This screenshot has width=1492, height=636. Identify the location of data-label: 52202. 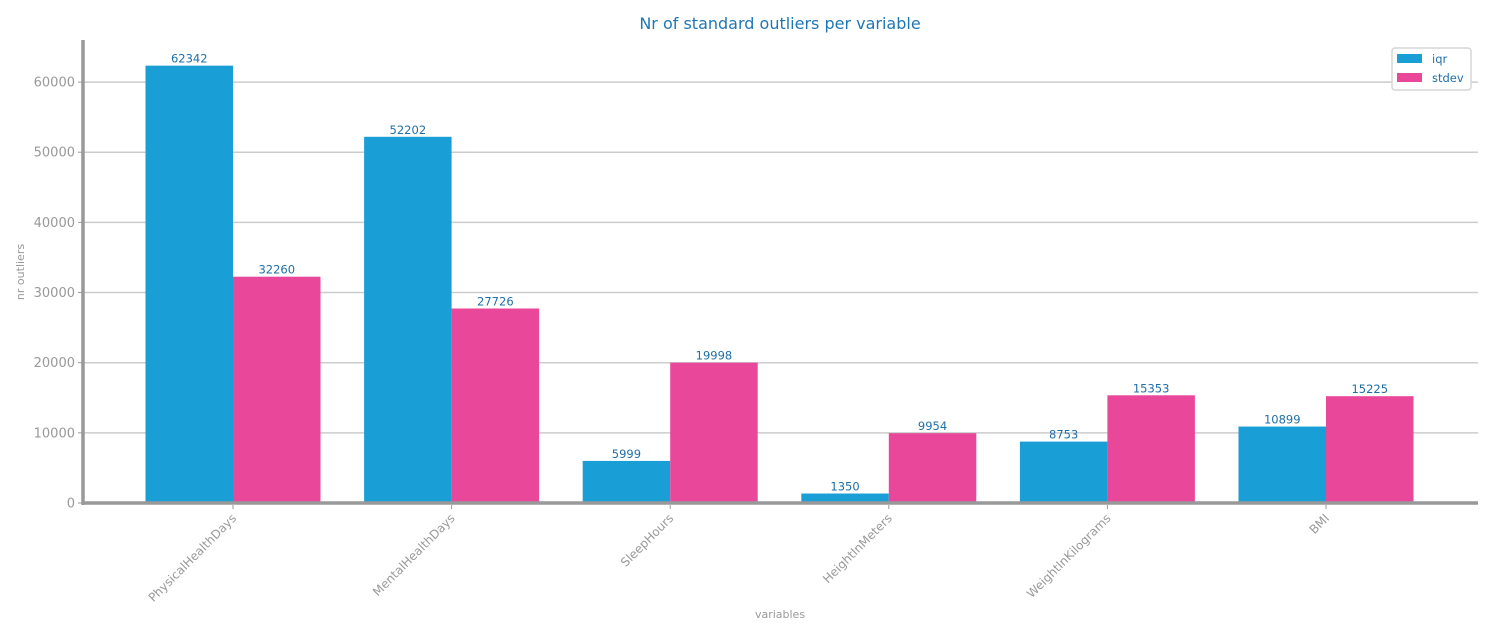
(408, 130).